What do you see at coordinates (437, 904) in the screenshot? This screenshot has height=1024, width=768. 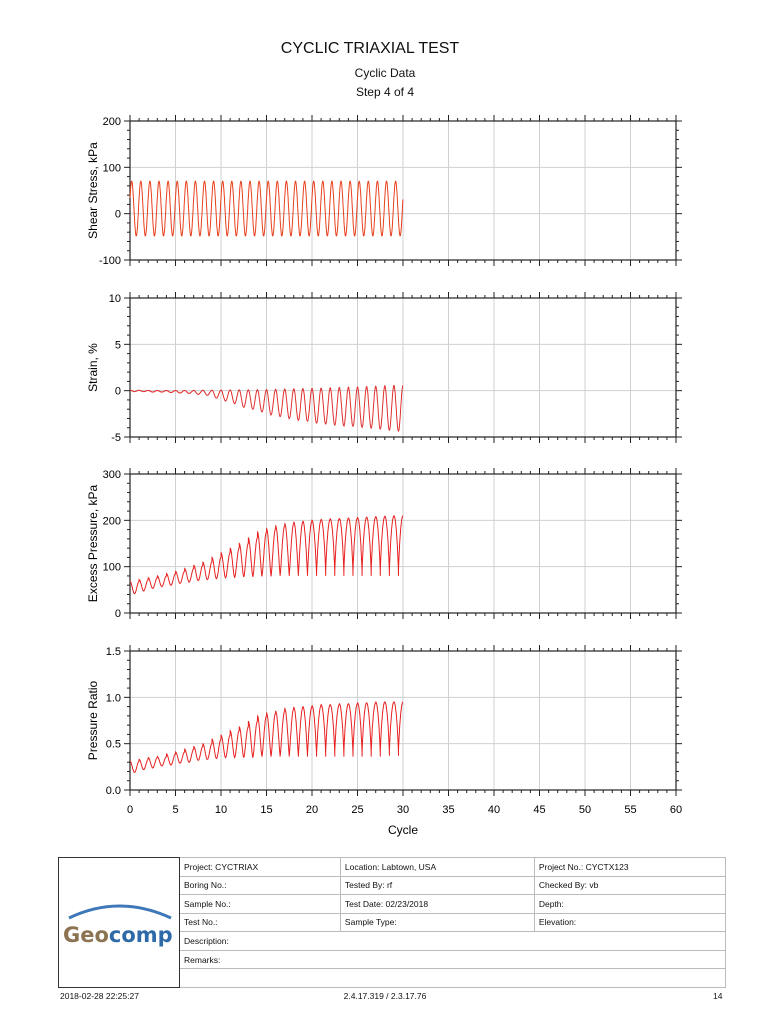 I see `test-date-cell: Test Date: 02/23/2018` at bounding box center [437, 904].